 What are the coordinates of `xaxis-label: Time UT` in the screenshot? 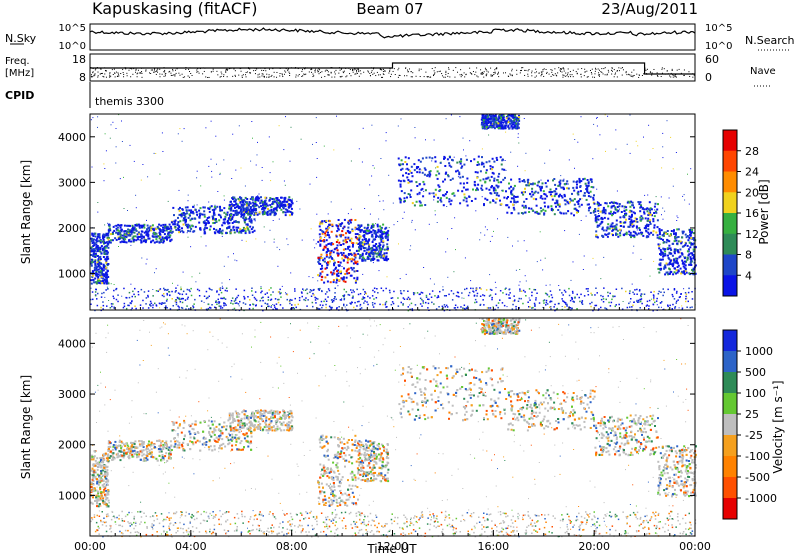 It's located at (391, 548).